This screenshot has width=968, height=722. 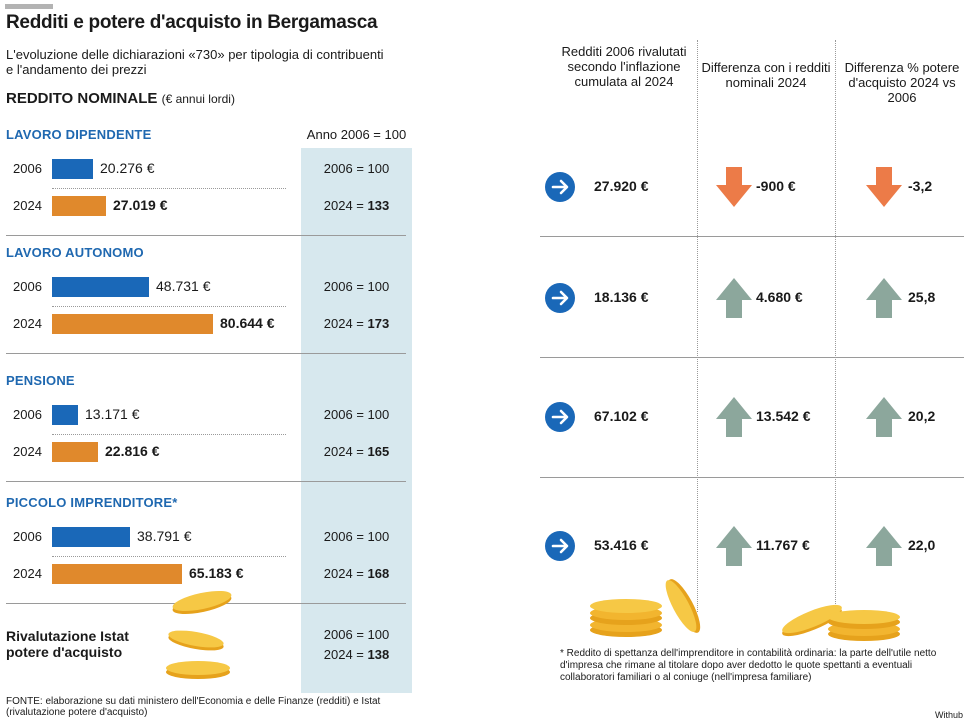 What do you see at coordinates (82, 98) in the screenshot?
I see `section-title-text: REDDITO NOMINALE` at bounding box center [82, 98].